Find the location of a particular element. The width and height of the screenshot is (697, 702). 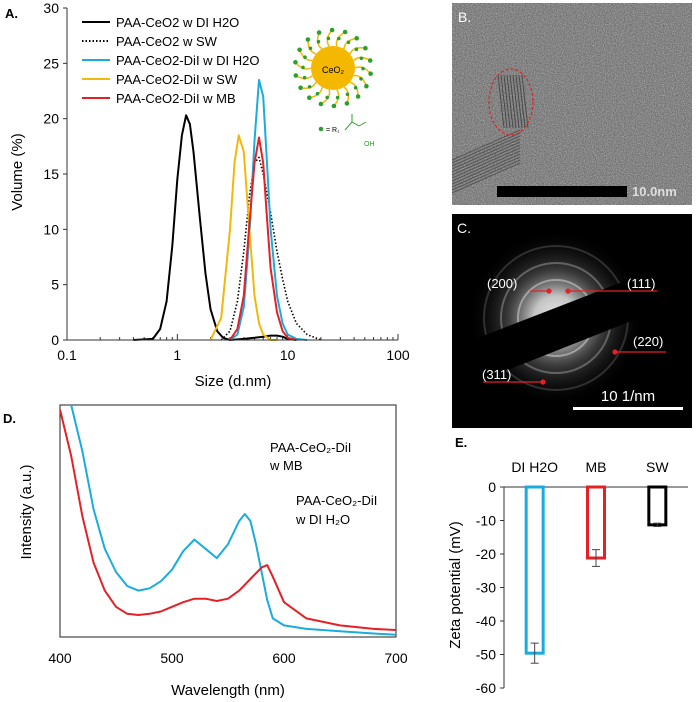

legend-label-paa-ceo2-w-di-h2o: PAA-CeO2 w DI H2O is located at coordinates (177, 22).